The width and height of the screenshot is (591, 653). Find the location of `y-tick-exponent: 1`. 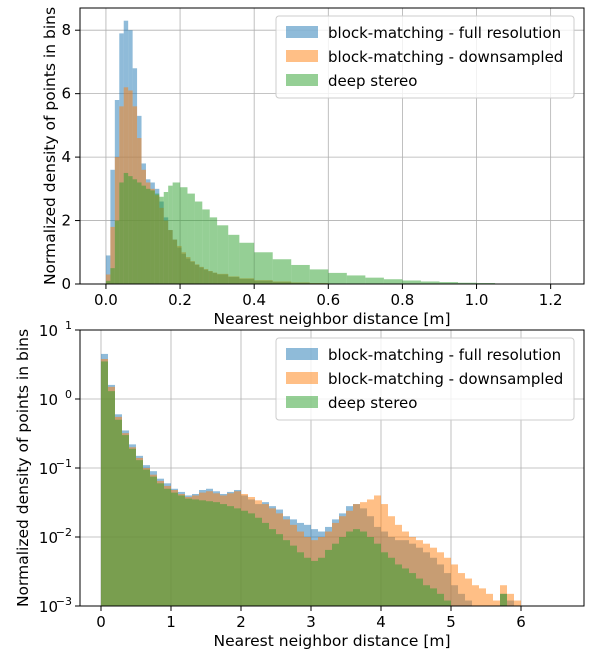

y-tick-exponent: 1 is located at coordinates (68, 325).